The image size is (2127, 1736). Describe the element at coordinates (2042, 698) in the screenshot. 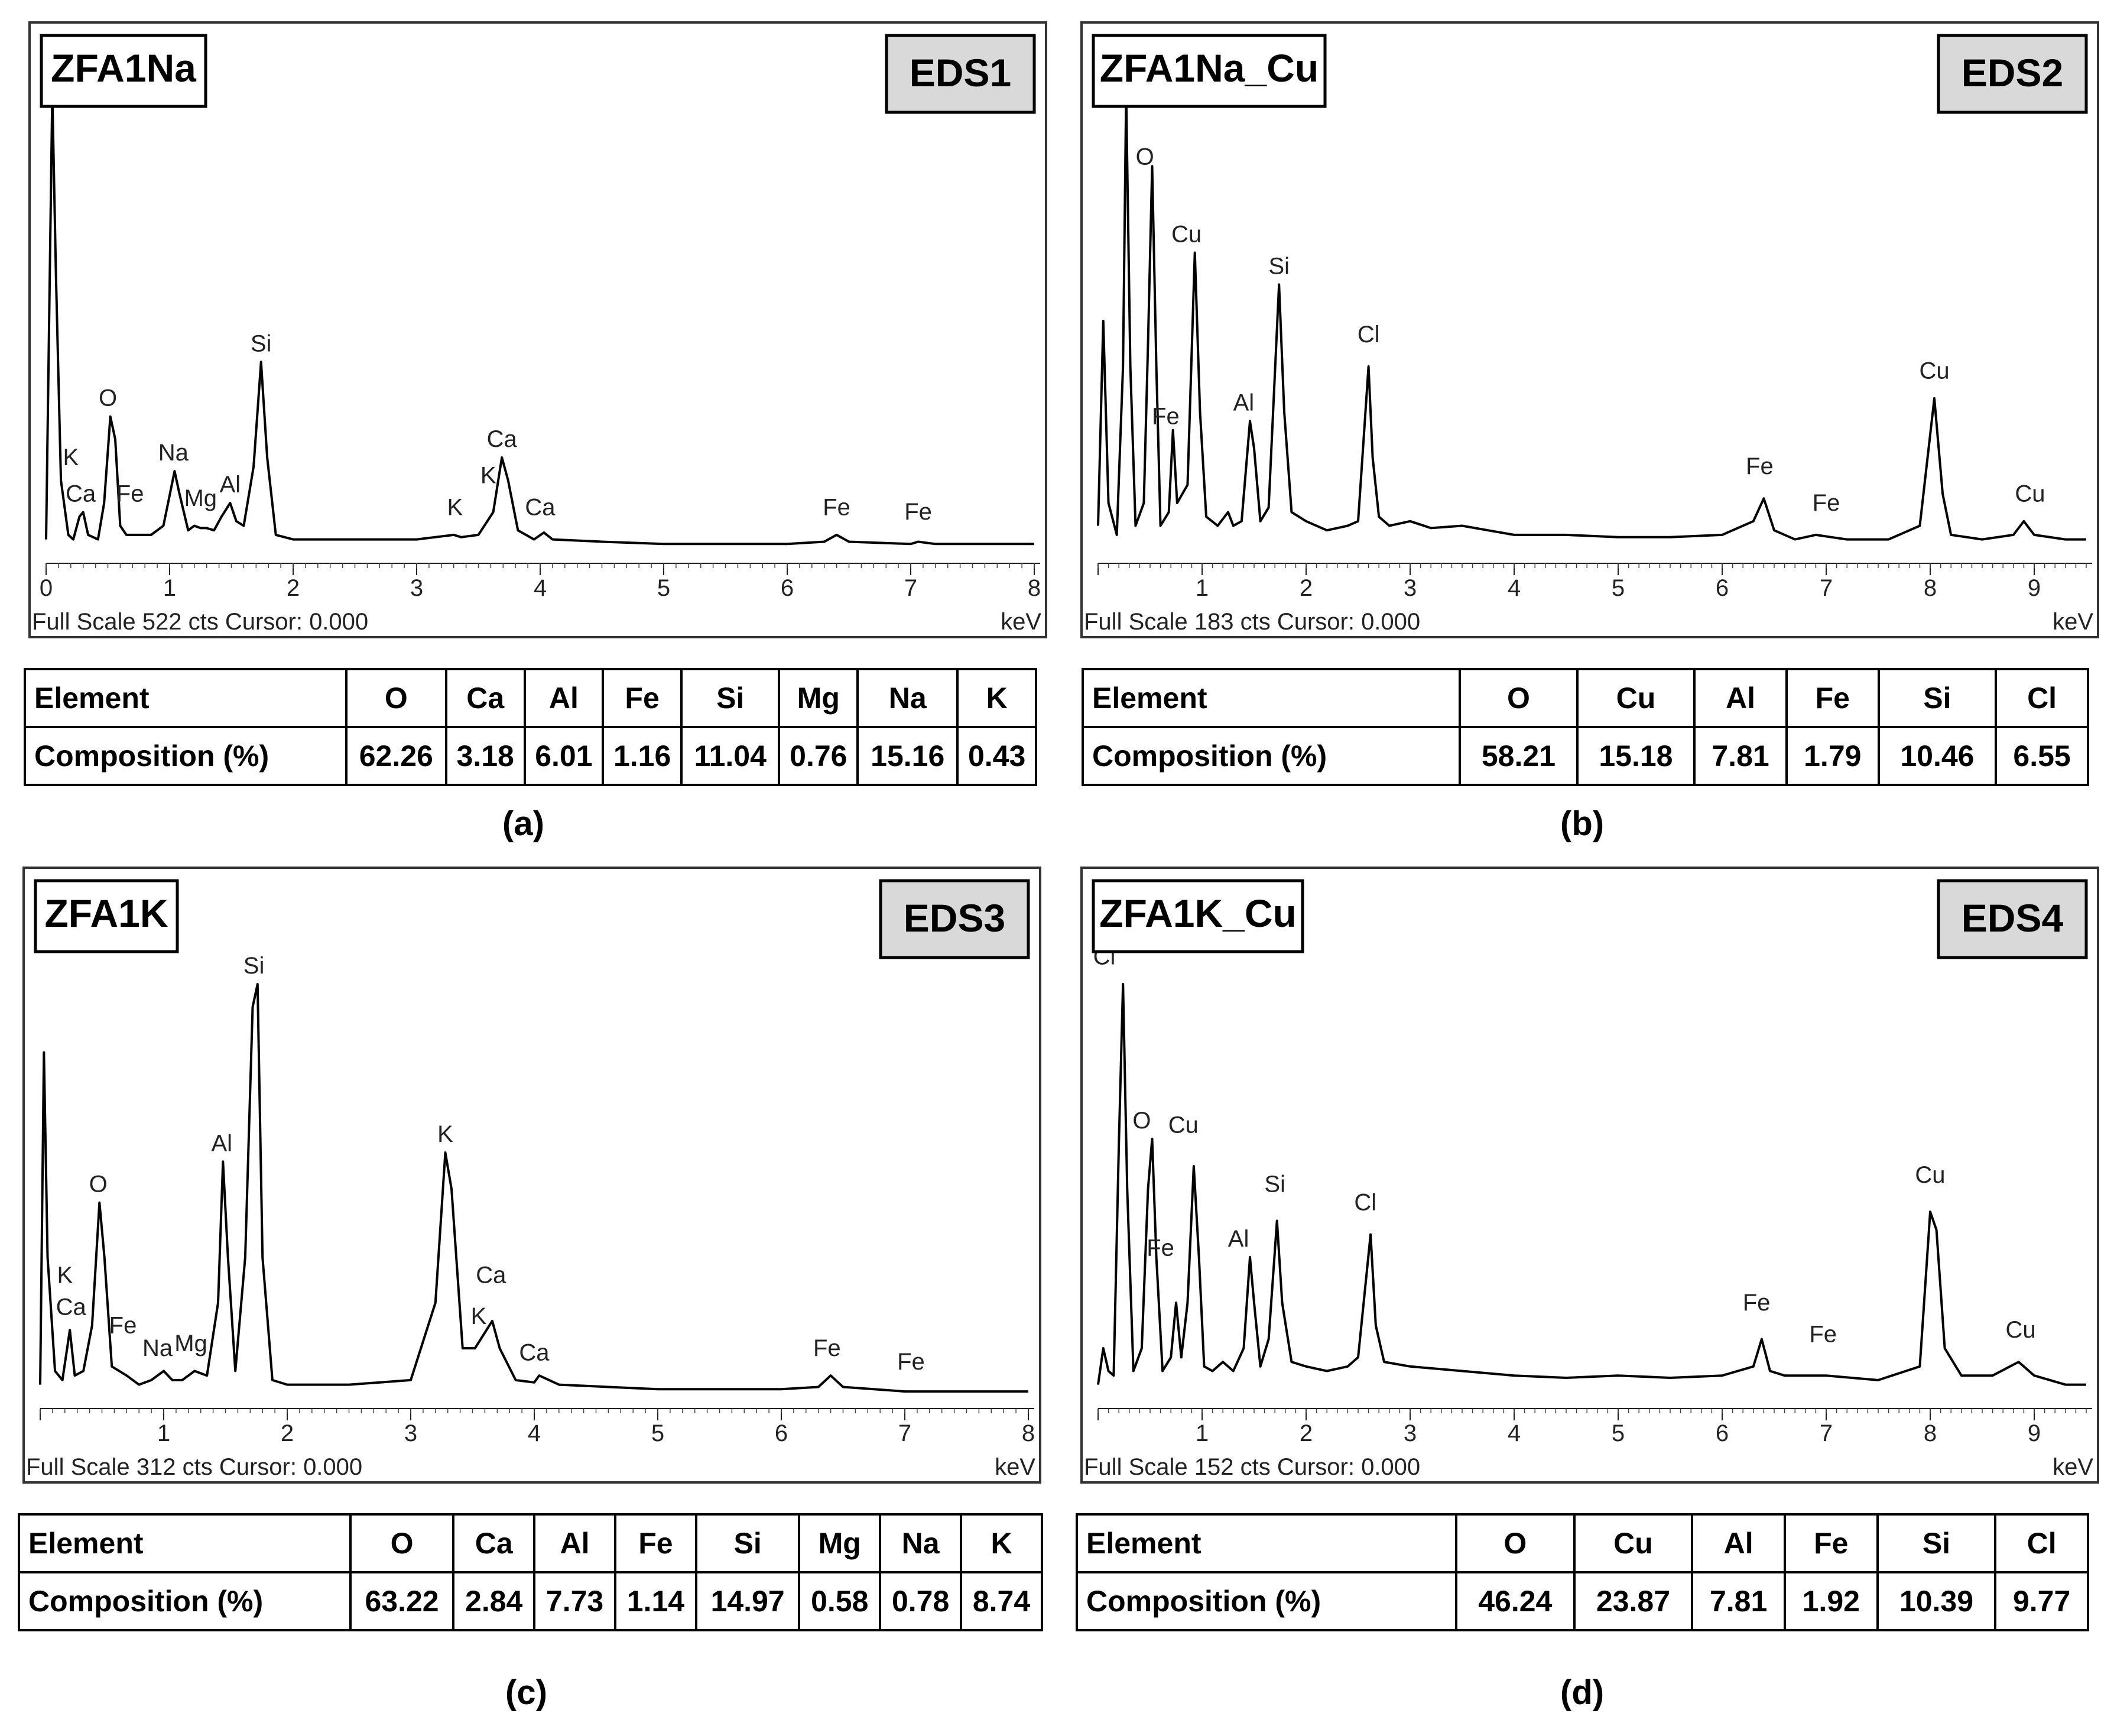

I see `element-cell: Cl` at that location.